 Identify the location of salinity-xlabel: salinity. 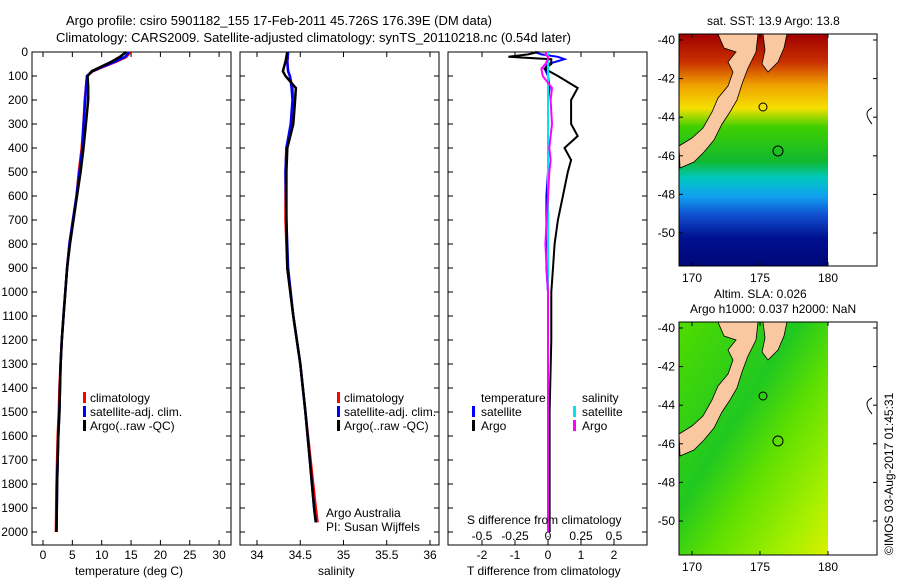
(336, 571).